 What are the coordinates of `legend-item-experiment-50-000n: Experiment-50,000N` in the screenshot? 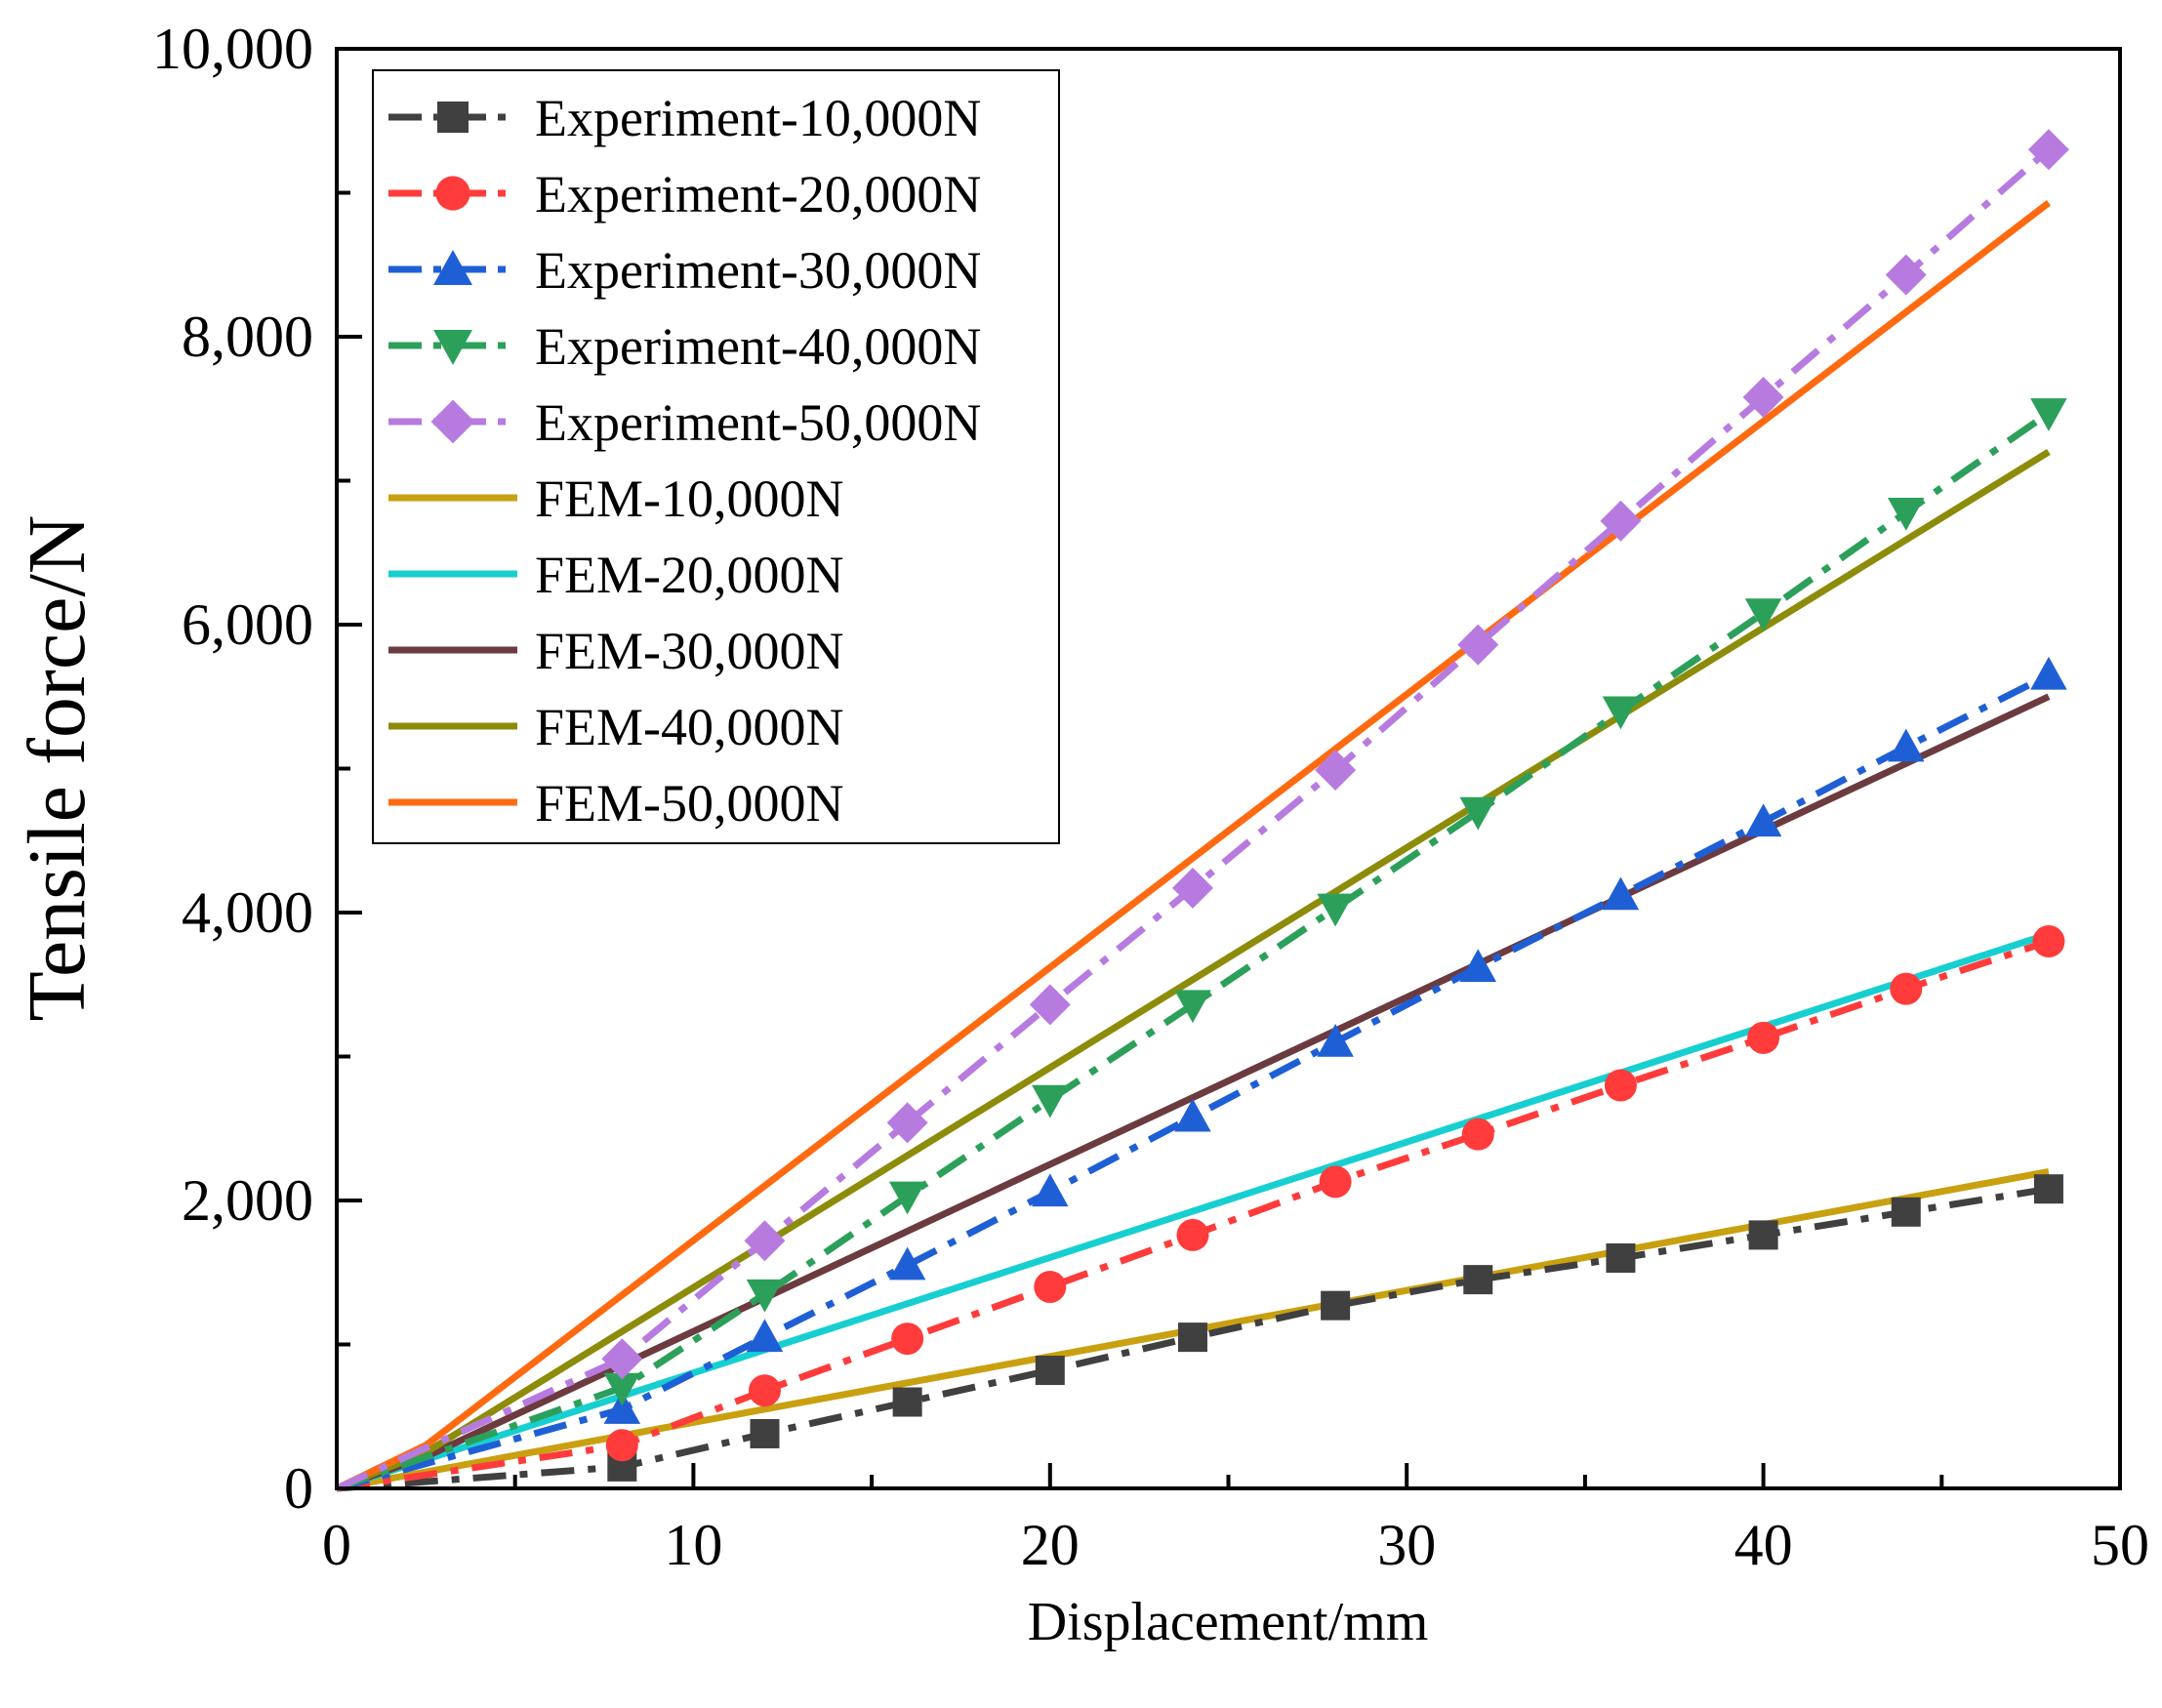 It's located at (684, 422).